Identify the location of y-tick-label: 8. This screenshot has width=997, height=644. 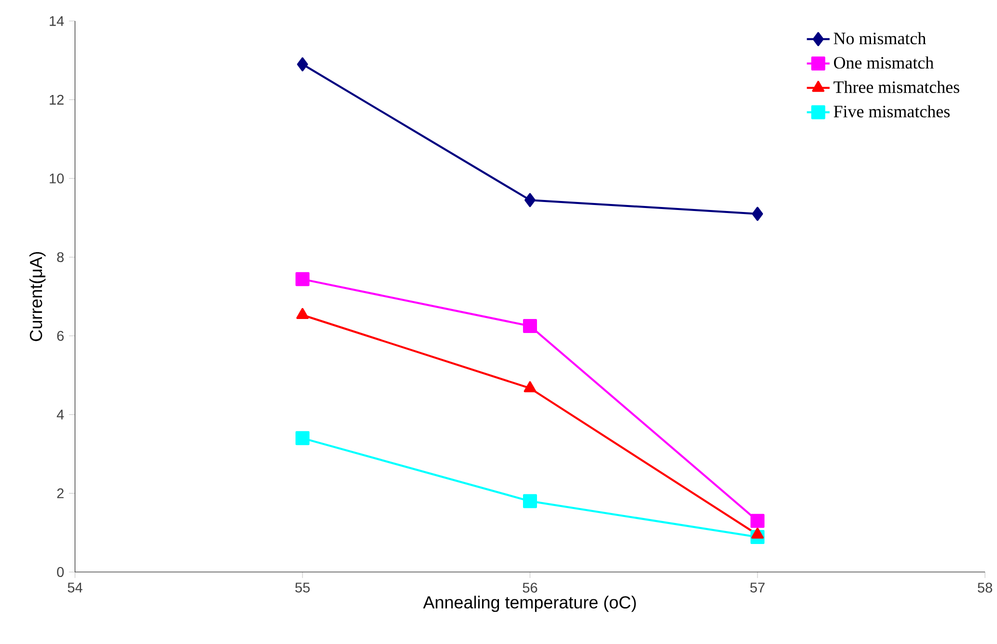
(60, 257).